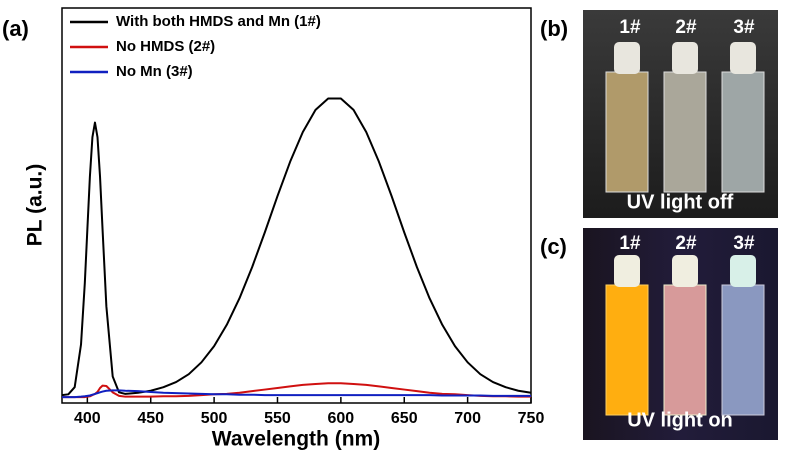  Describe the element at coordinates (214, 418) in the screenshot. I see `x-tick-label: 500` at that location.